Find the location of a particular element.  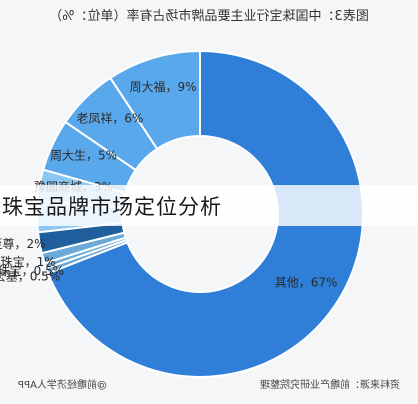

slice-label-2: 老凤祥，6% is located at coordinates (109, 118).